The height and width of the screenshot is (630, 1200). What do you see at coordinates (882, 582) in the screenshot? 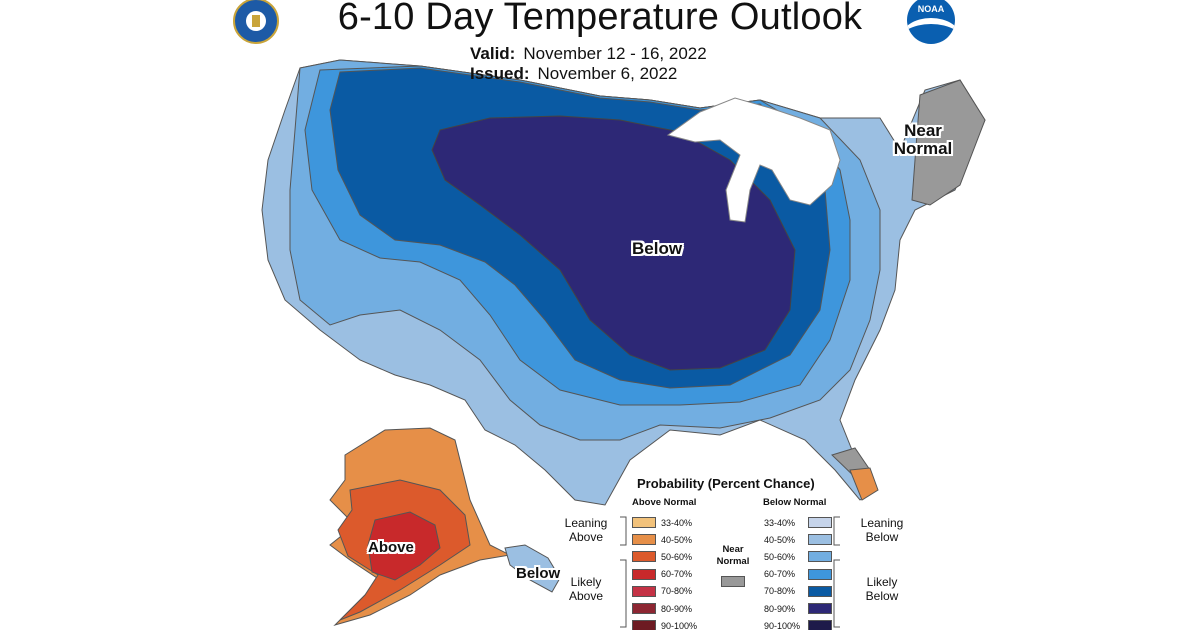
I see `likely-below-line1: Likely` at bounding box center [882, 582].